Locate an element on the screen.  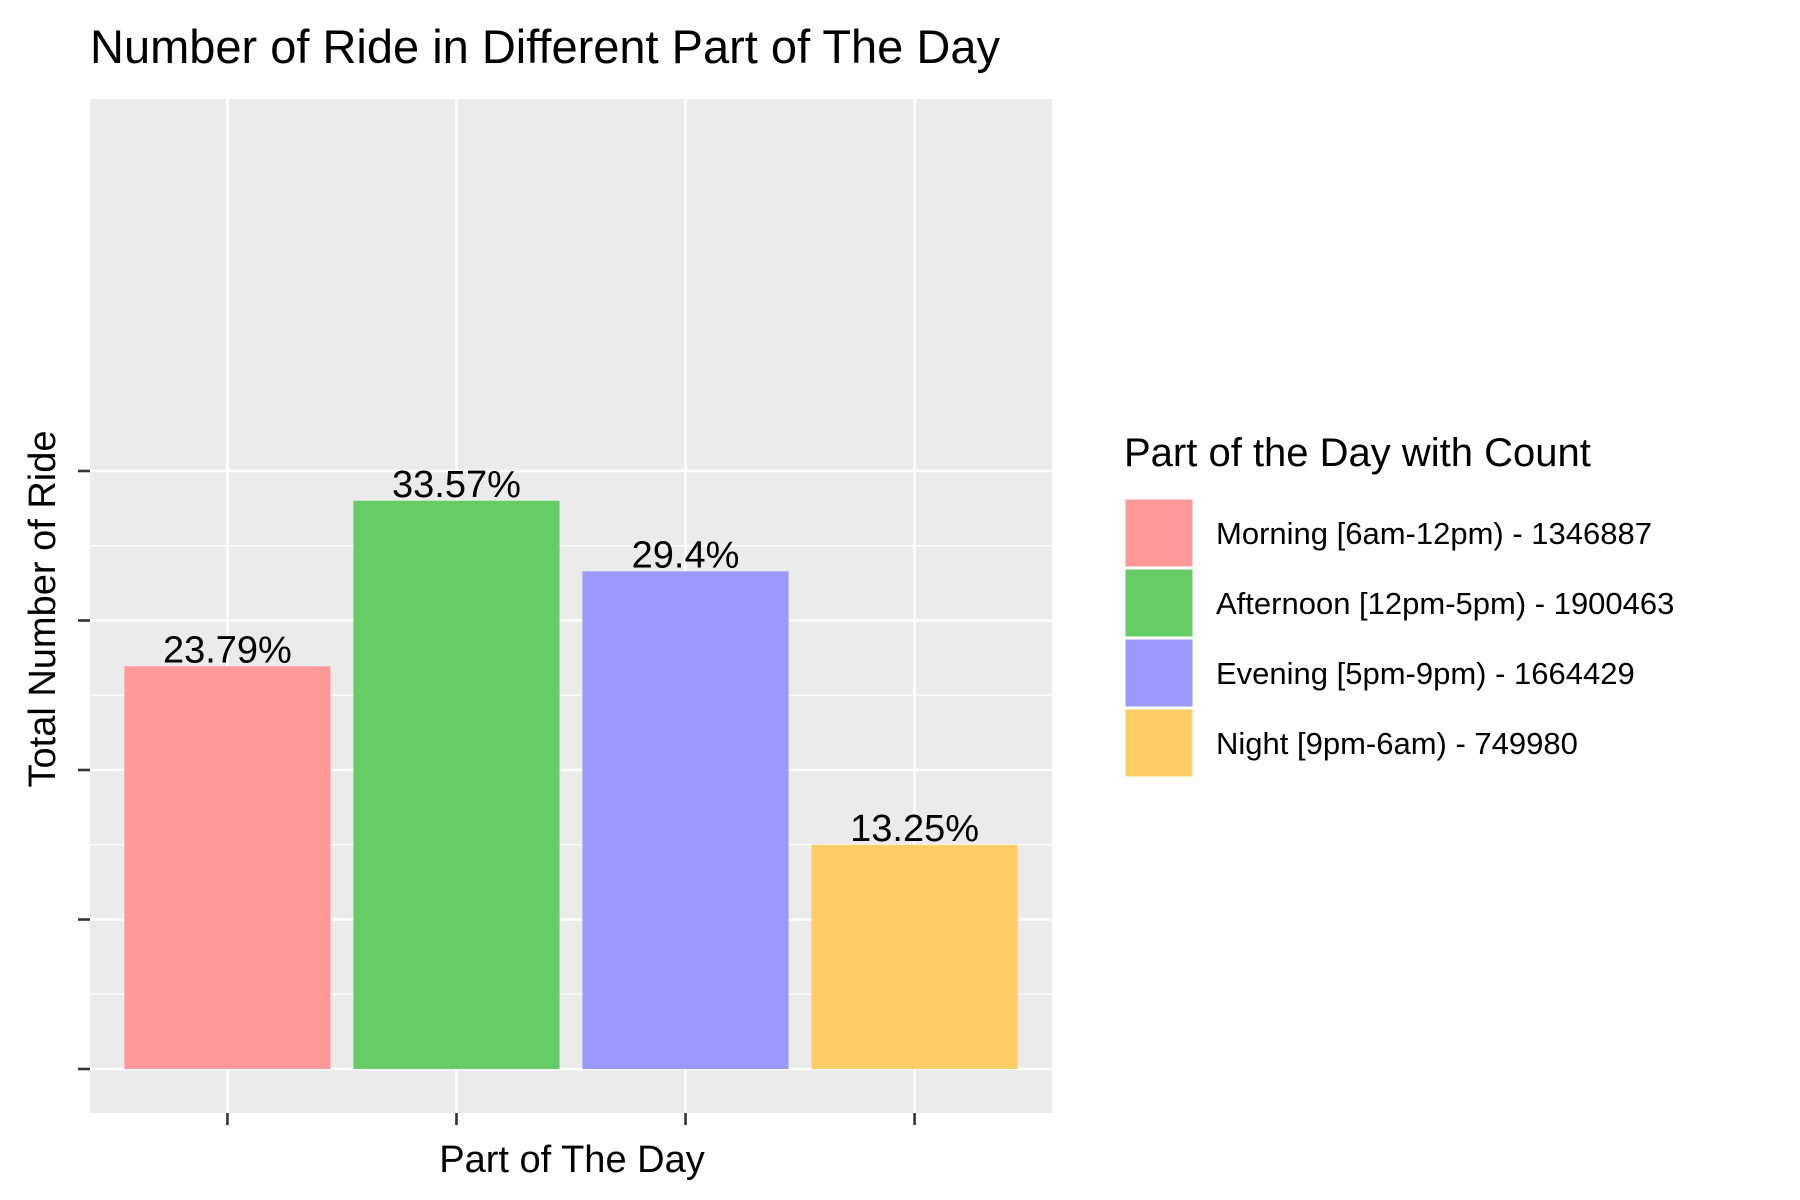
x-axis-title: Part of The Day is located at coordinates (571, 1160).